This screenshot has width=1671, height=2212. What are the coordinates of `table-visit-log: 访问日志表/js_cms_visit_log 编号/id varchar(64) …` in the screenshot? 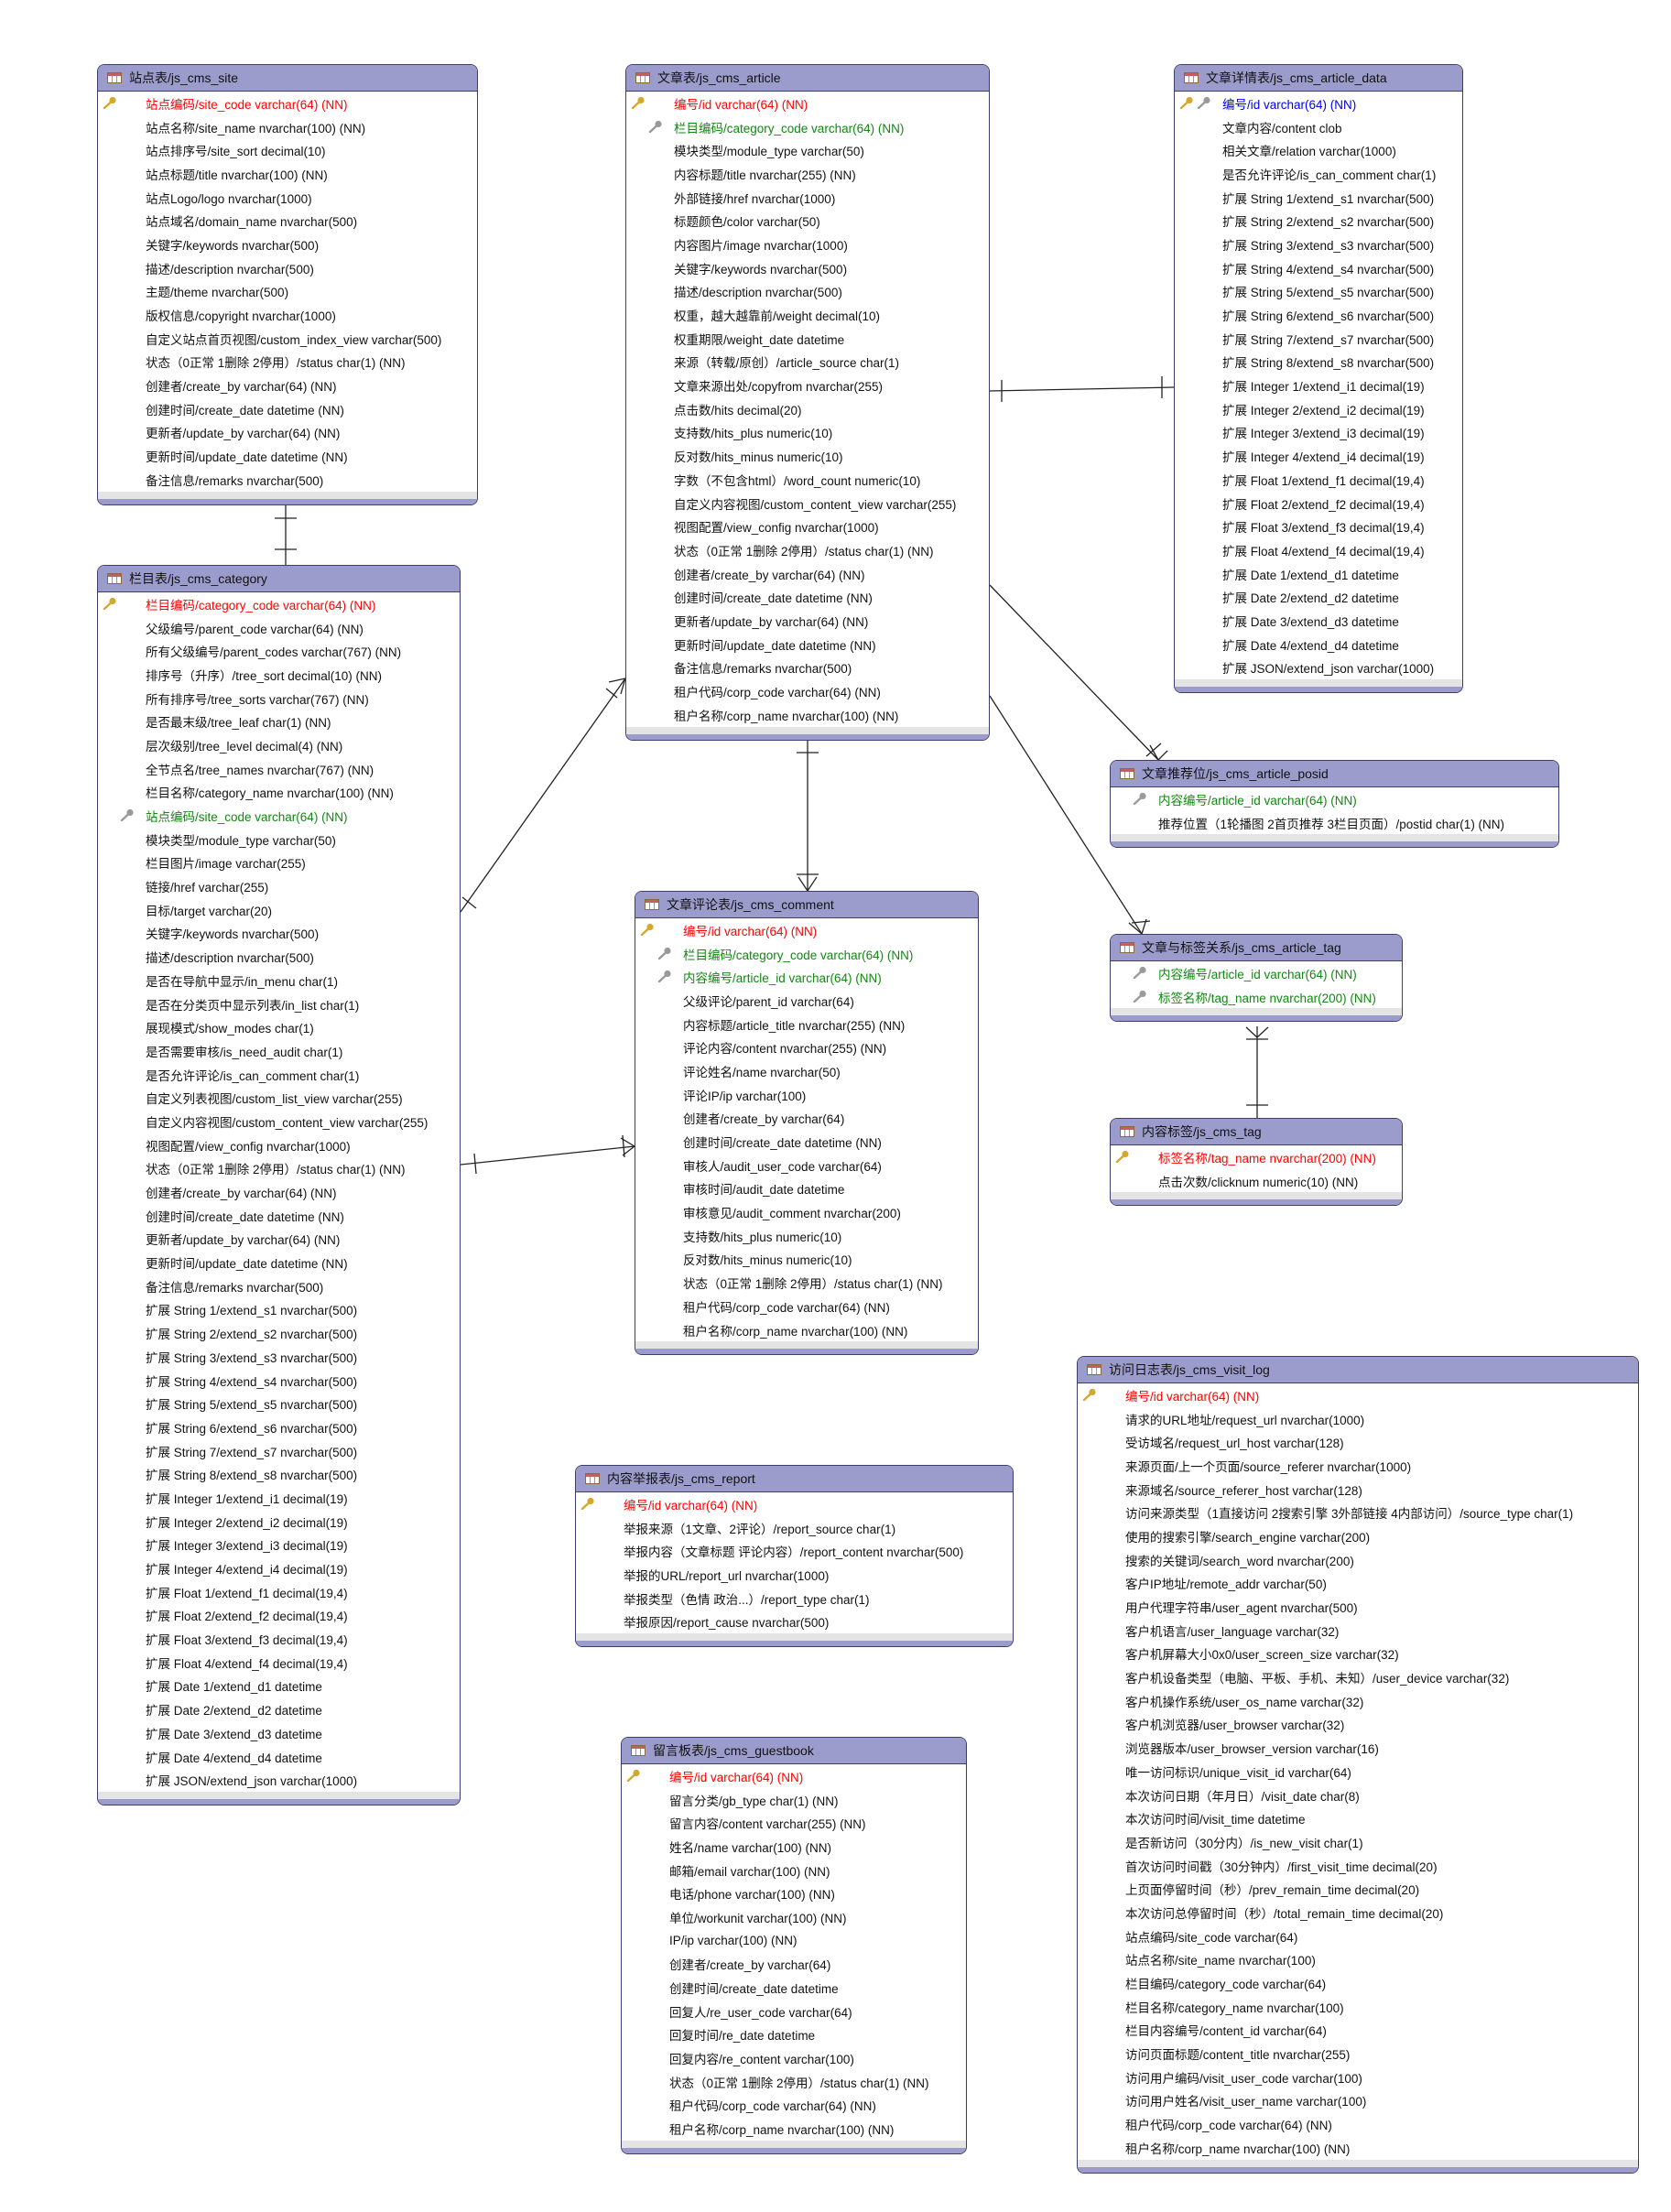 It's located at (1358, 1765).